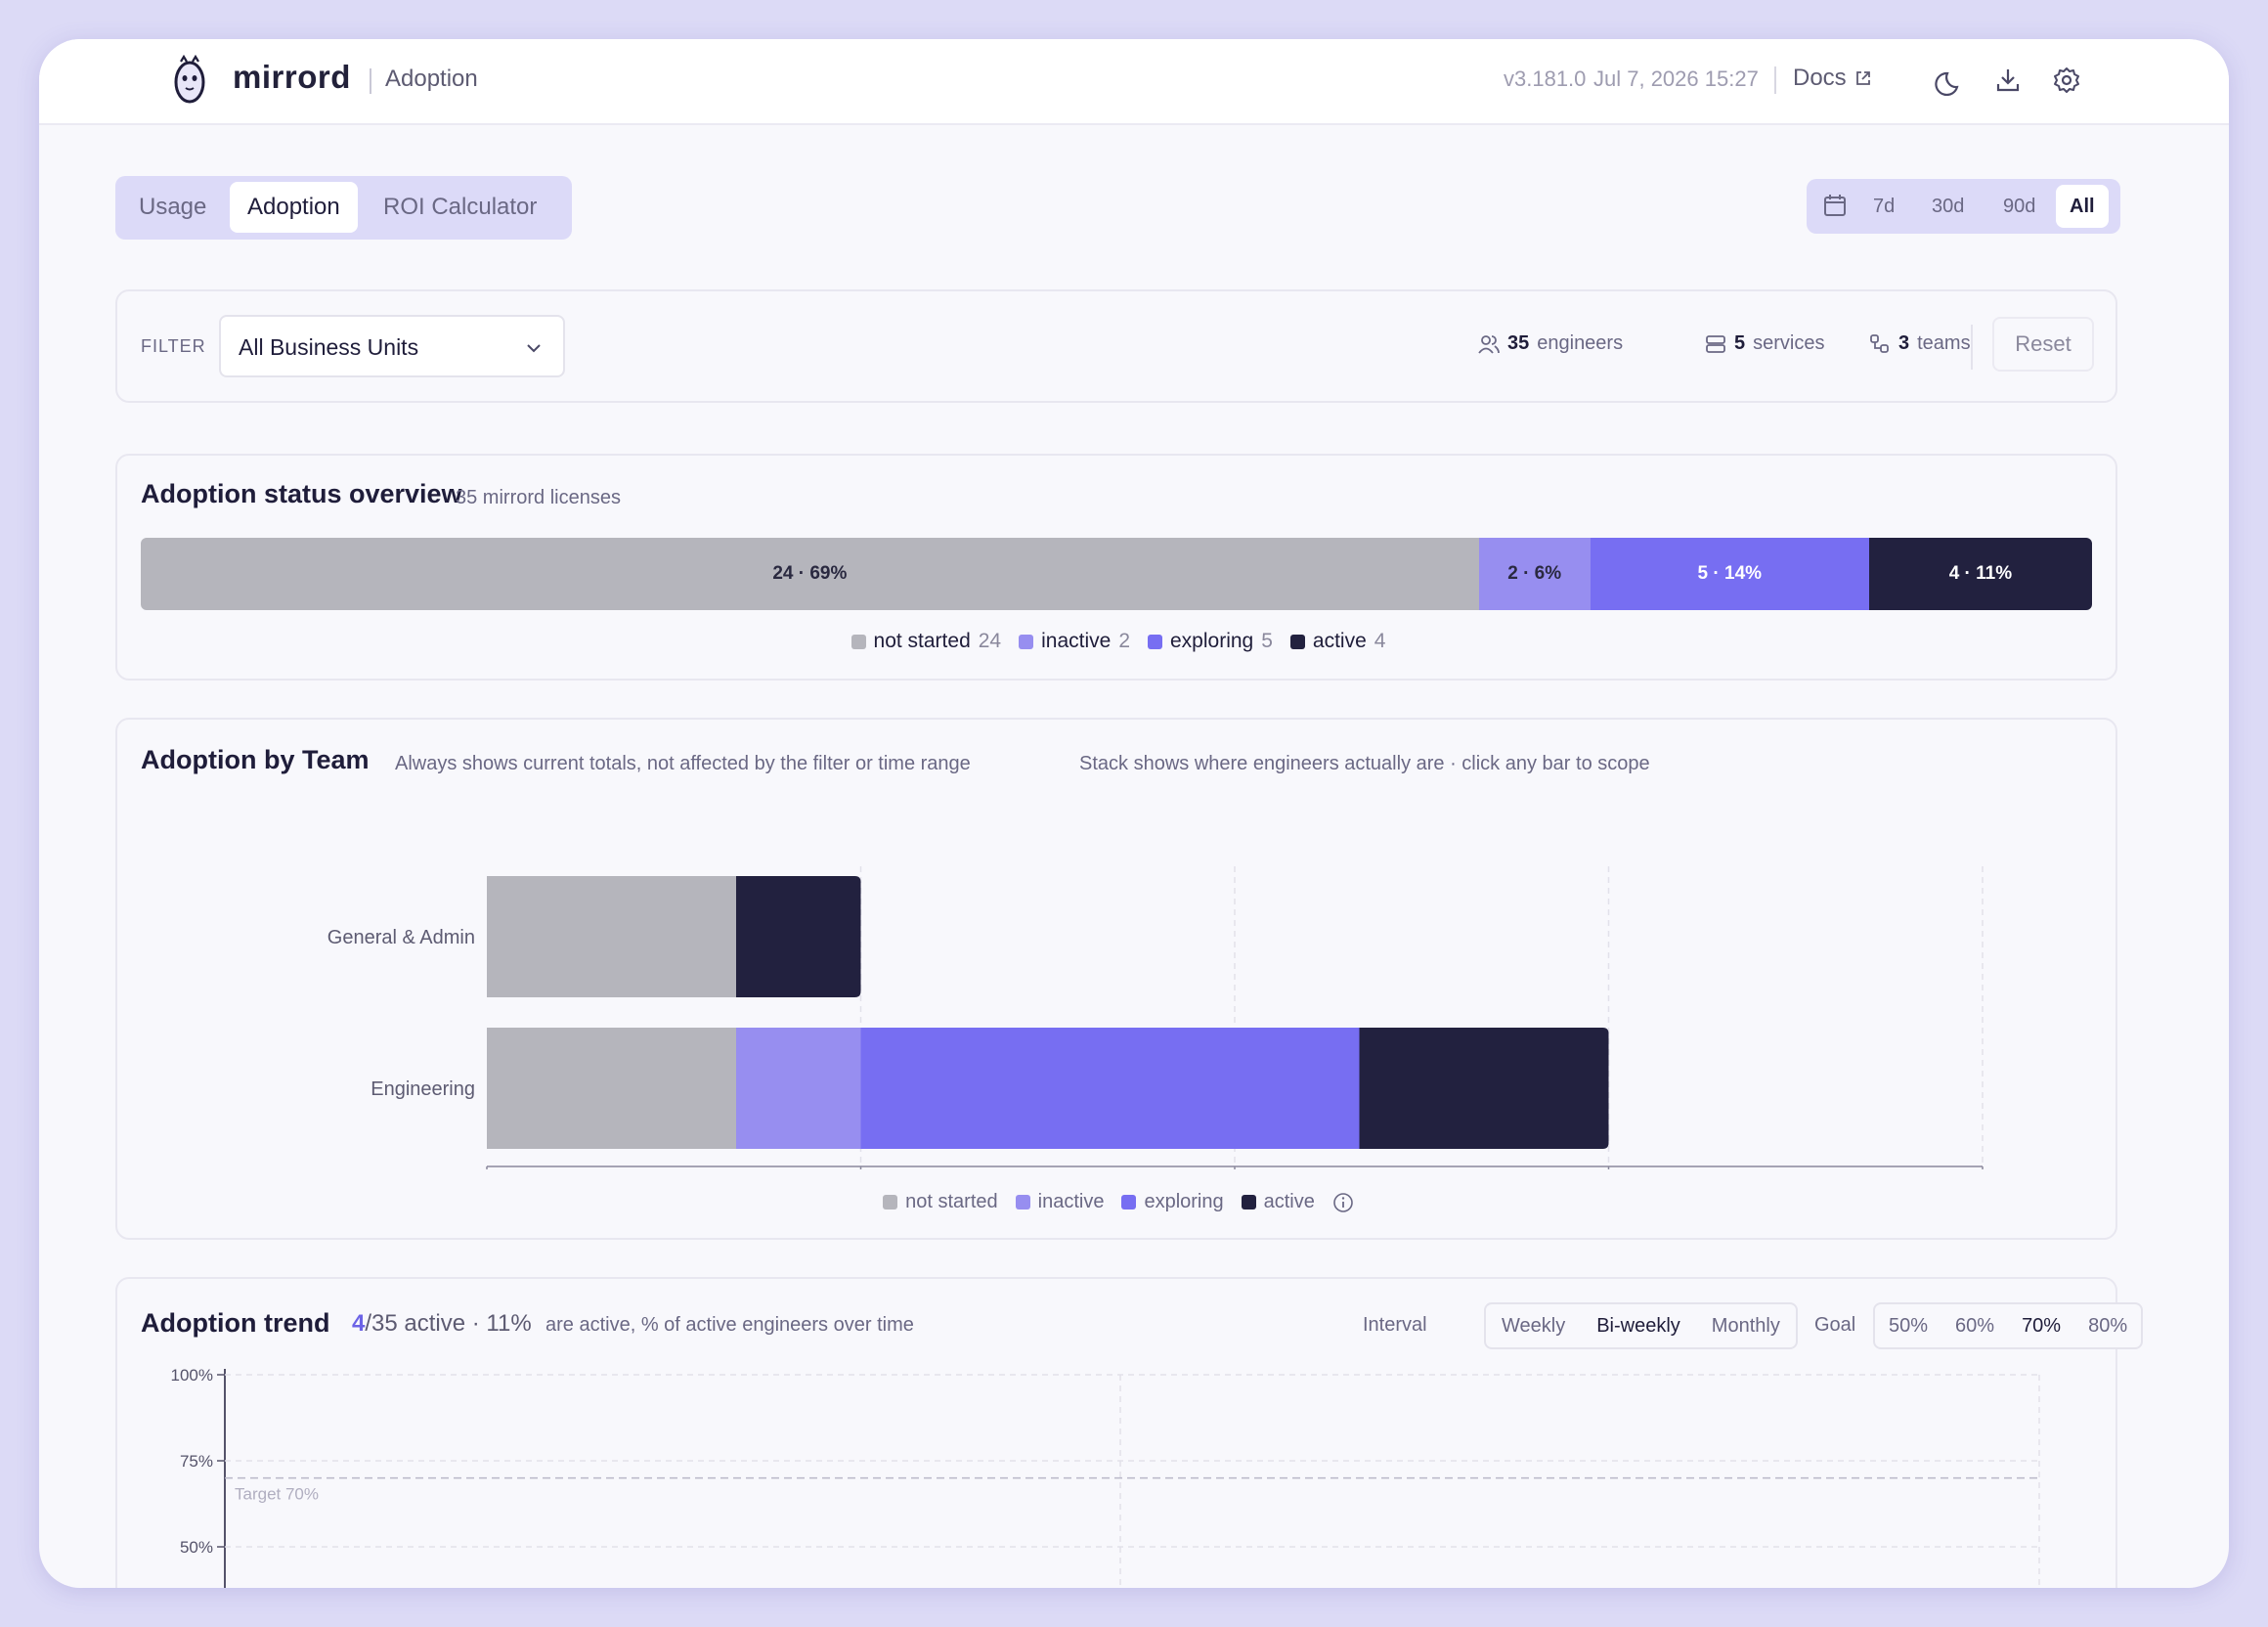 Image resolution: width=2268 pixels, height=1627 pixels. I want to click on tab-adoption: Adoption, so click(294, 208).